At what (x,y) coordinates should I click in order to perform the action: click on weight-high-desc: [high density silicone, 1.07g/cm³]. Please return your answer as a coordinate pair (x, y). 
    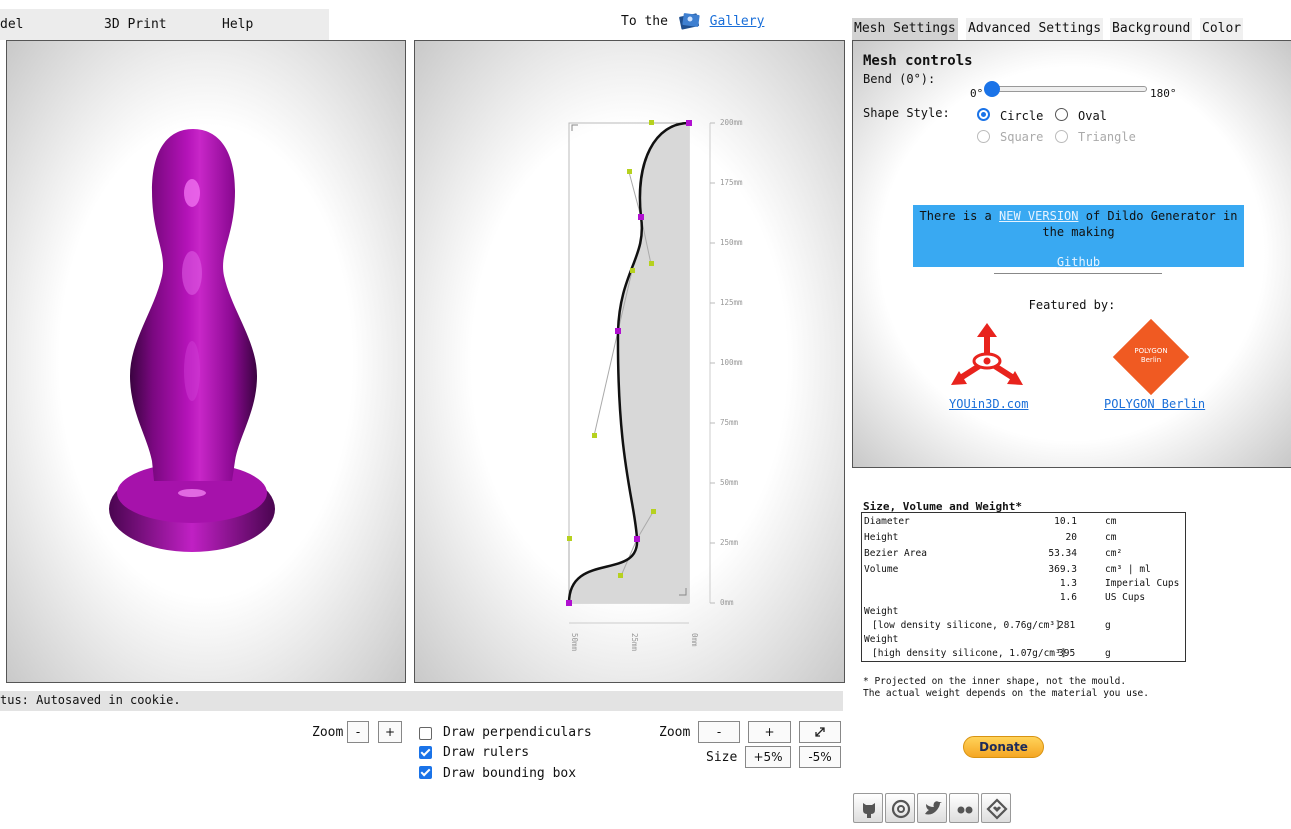
    Looking at the image, I should click on (969, 653).